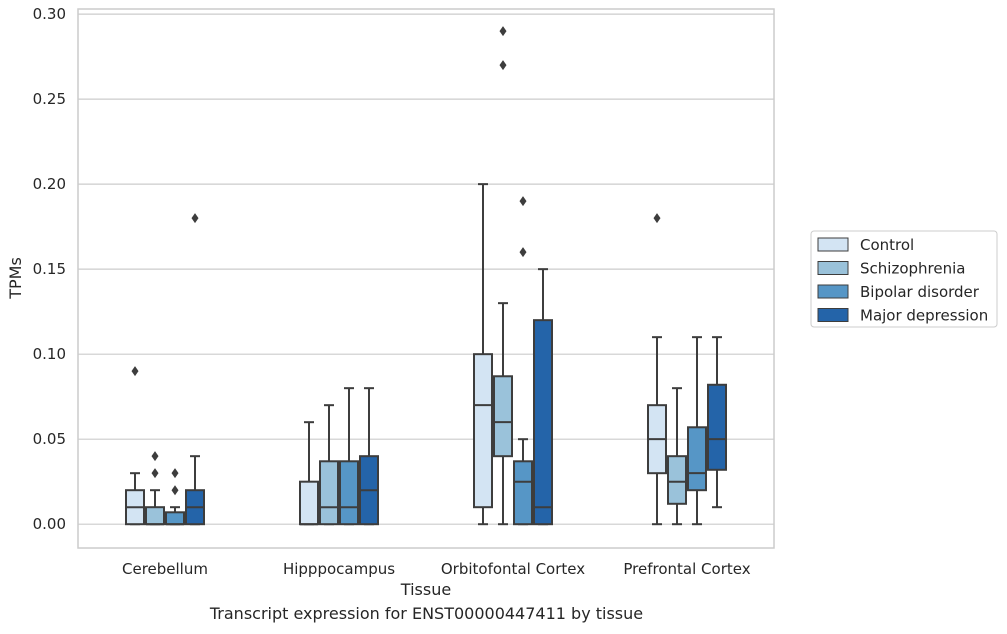 The image size is (1007, 634). I want to click on y-tick-label: 0.20, so click(49, 184).